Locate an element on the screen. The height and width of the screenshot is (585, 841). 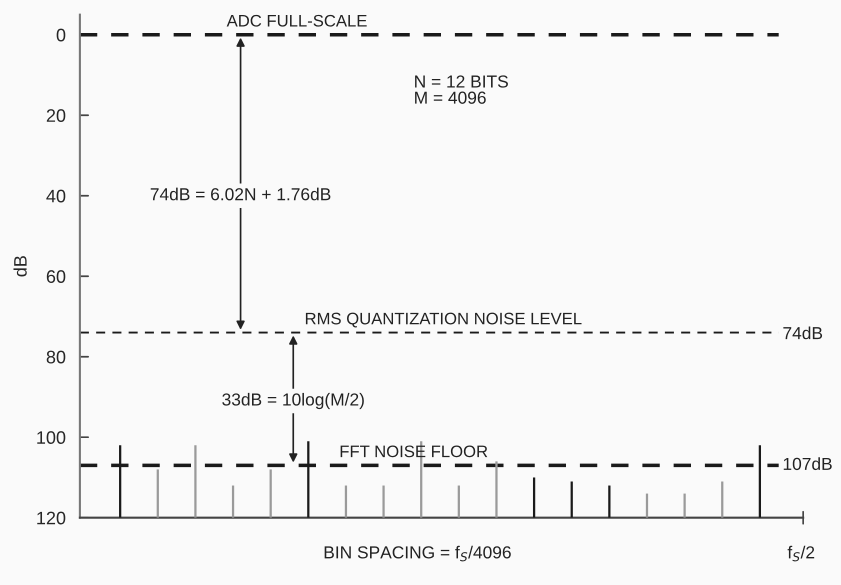
annotation: 33dB = 10log(M/2) is located at coordinates (293, 401).